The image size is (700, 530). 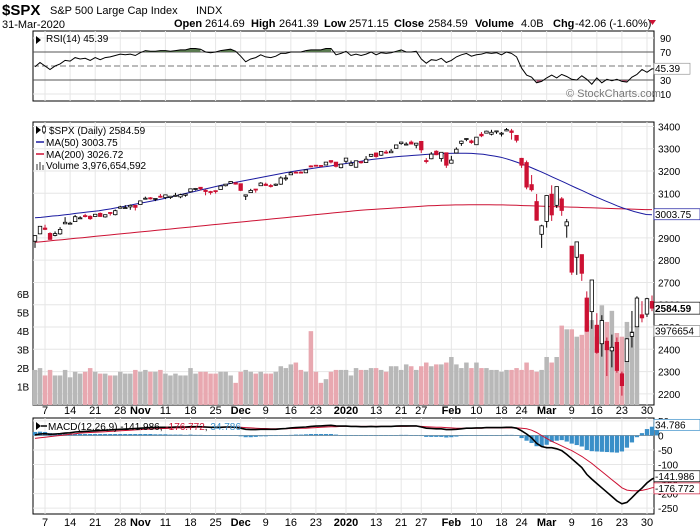 I want to click on macd-tag-text: -141.986, so click(x=675, y=477).